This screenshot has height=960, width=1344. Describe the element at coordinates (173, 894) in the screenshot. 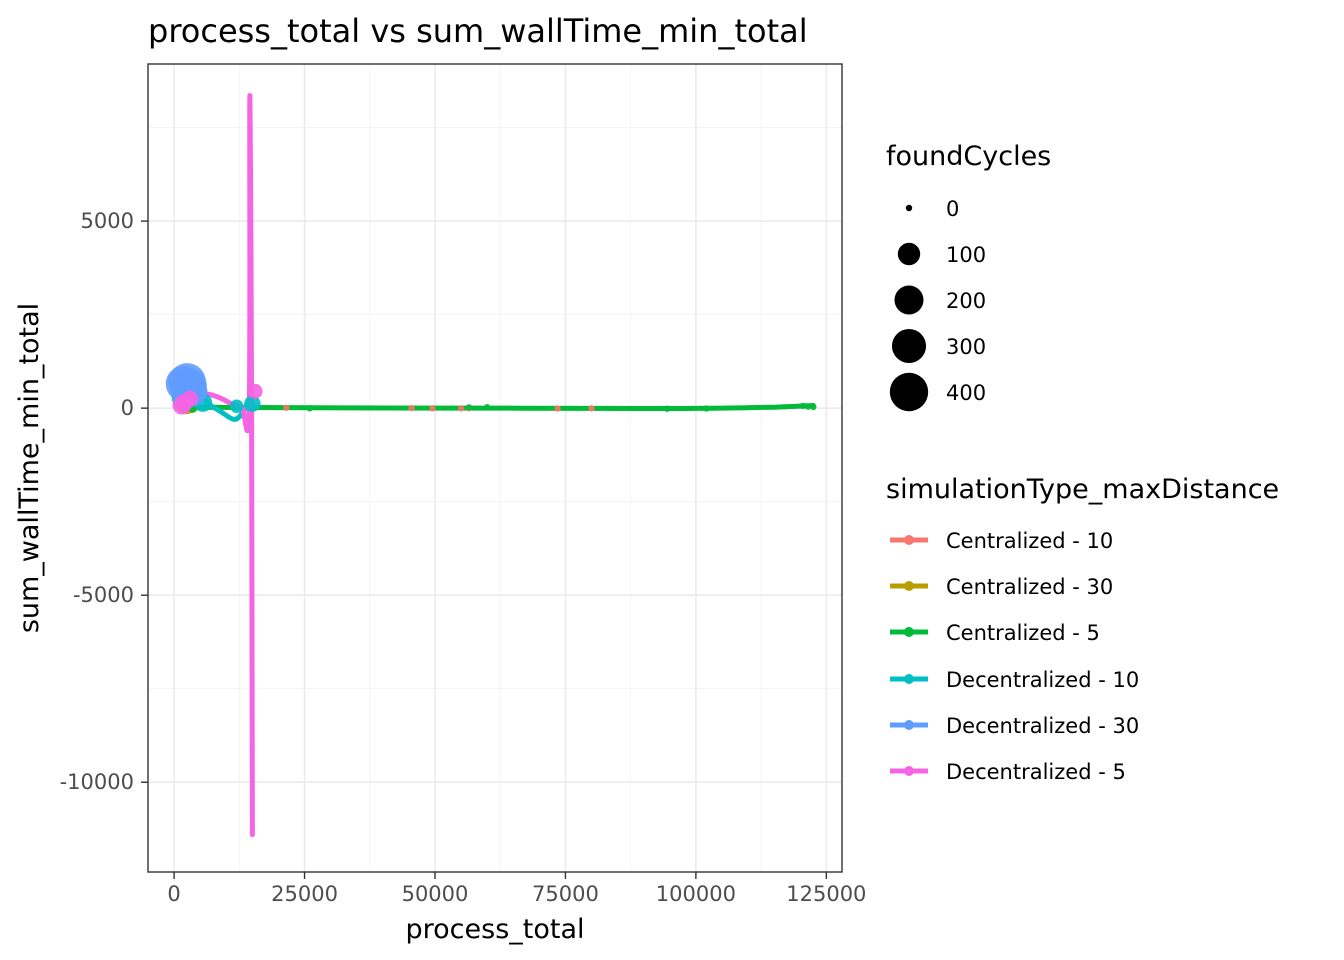

I see `x-tick-label: 0` at that location.